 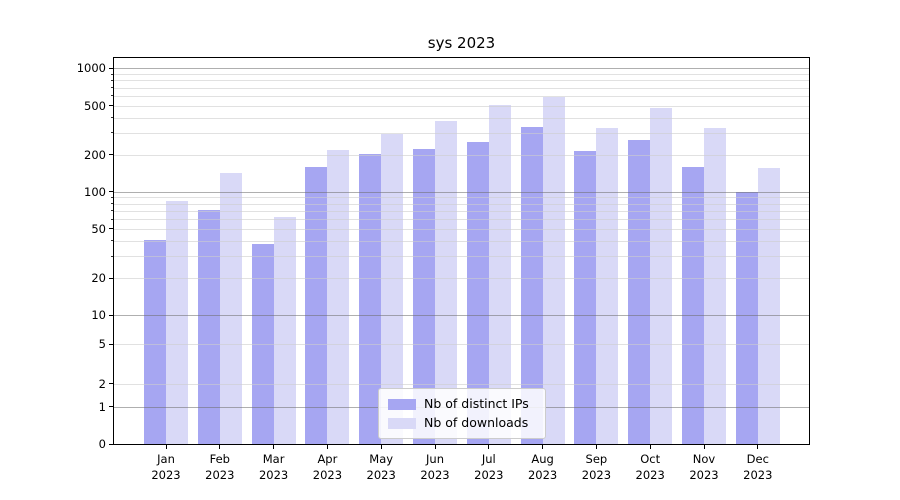 What do you see at coordinates (462, 413) in the screenshot?
I see `legend: Nb of distinct IPs Nb of downloads` at bounding box center [462, 413].